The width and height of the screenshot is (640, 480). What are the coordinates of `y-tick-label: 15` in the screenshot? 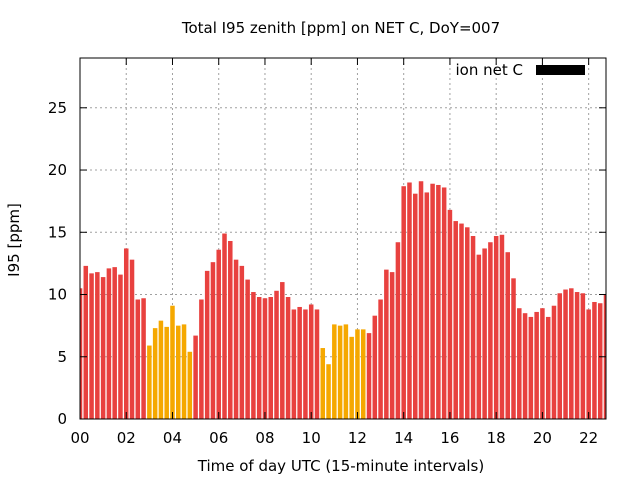 It's located at (57, 232).